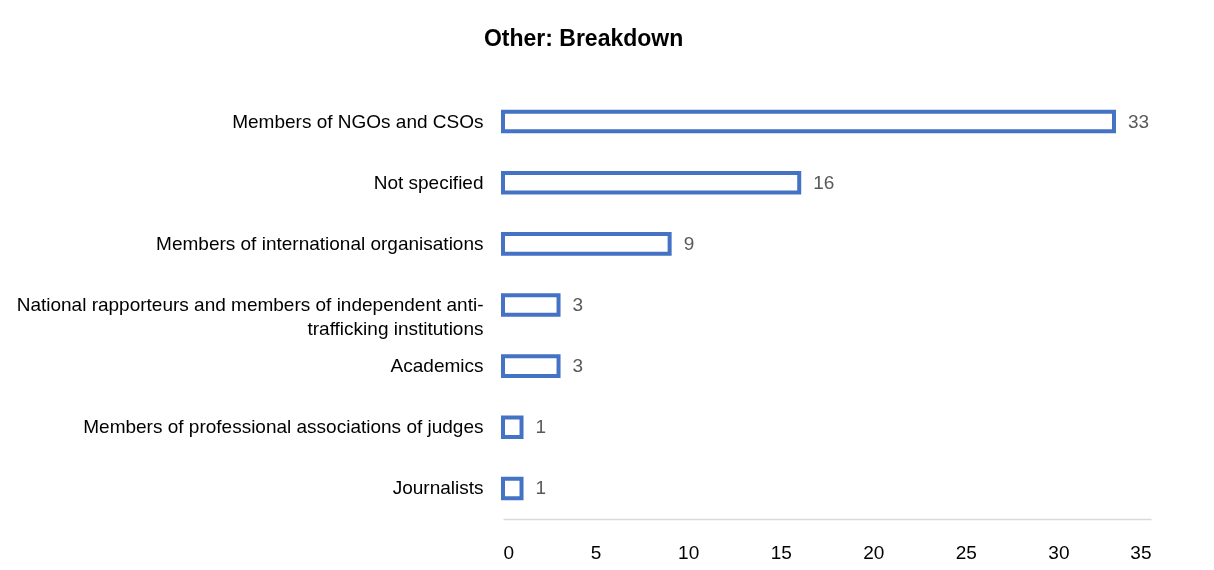 The height and width of the screenshot is (570, 1214). Describe the element at coordinates (1138, 121) in the screenshot. I see `data-label: 33` at that location.